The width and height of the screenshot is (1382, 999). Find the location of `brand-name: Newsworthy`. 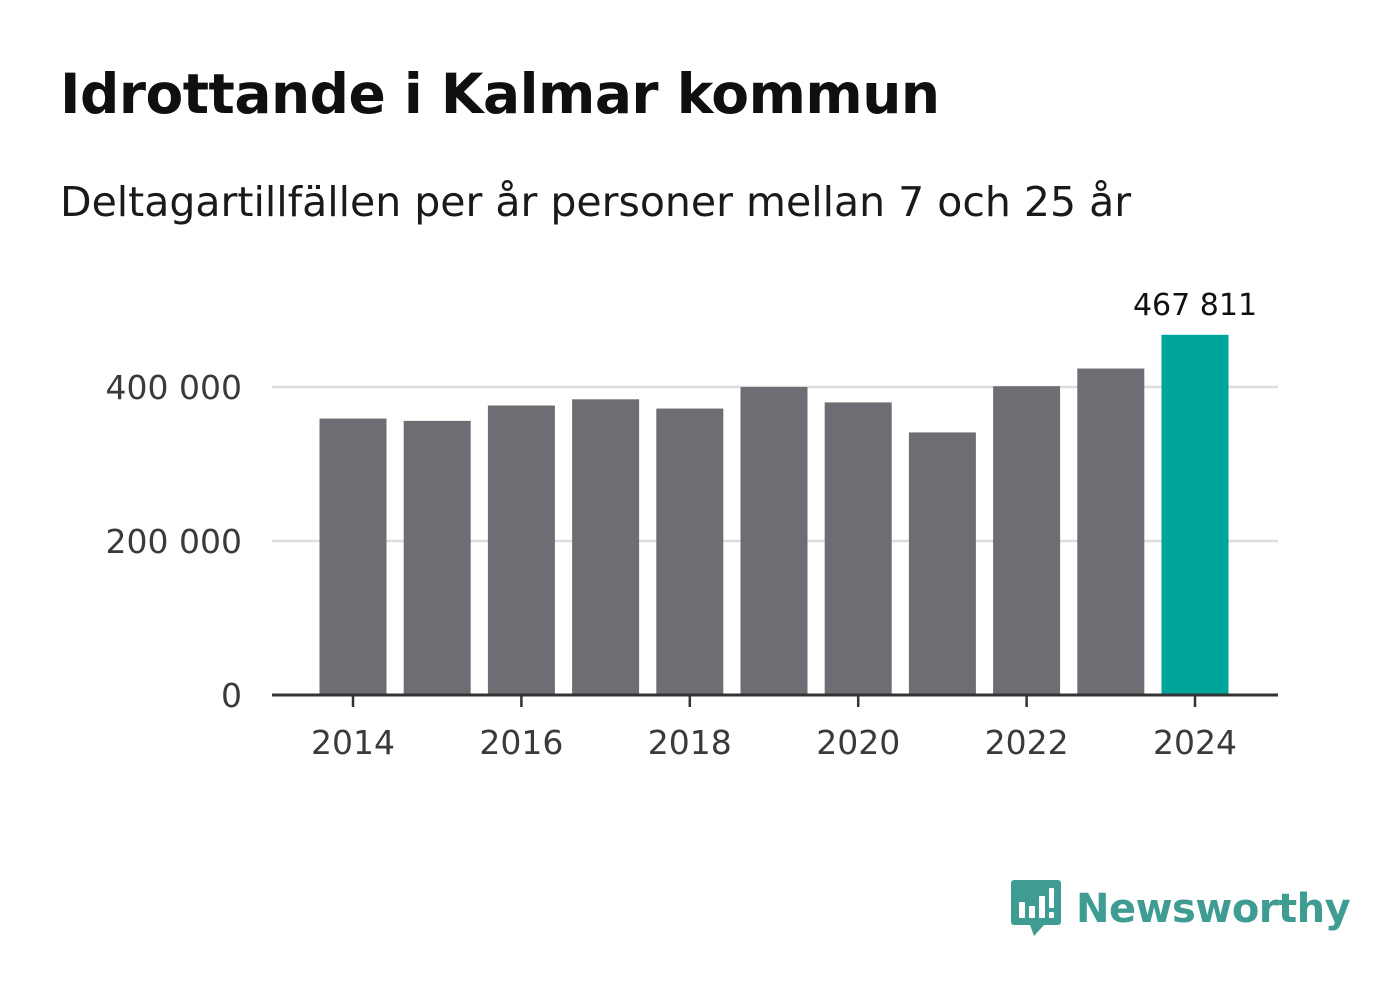

brand-name: Newsworthy is located at coordinates (1213, 909).